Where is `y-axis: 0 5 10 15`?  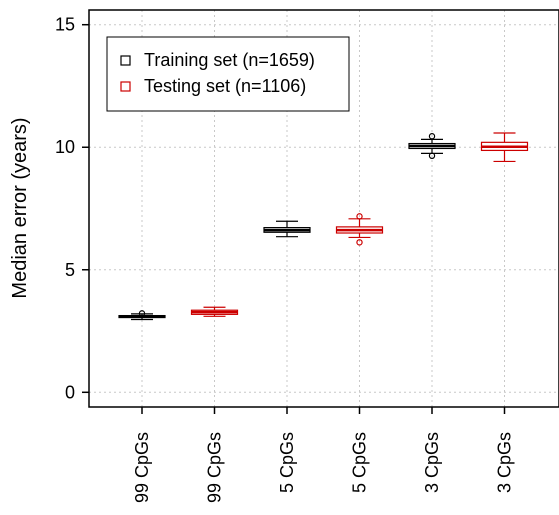
y-axis: 0 5 10 15 is located at coordinates (72, 208).